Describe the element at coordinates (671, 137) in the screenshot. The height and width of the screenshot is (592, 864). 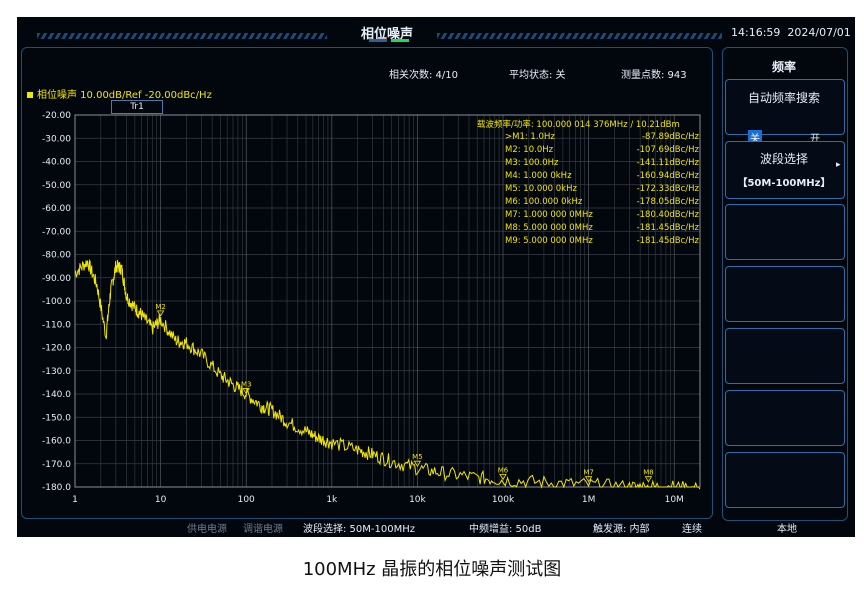
I see `marker-value: -87.89dBc/Hz` at that location.